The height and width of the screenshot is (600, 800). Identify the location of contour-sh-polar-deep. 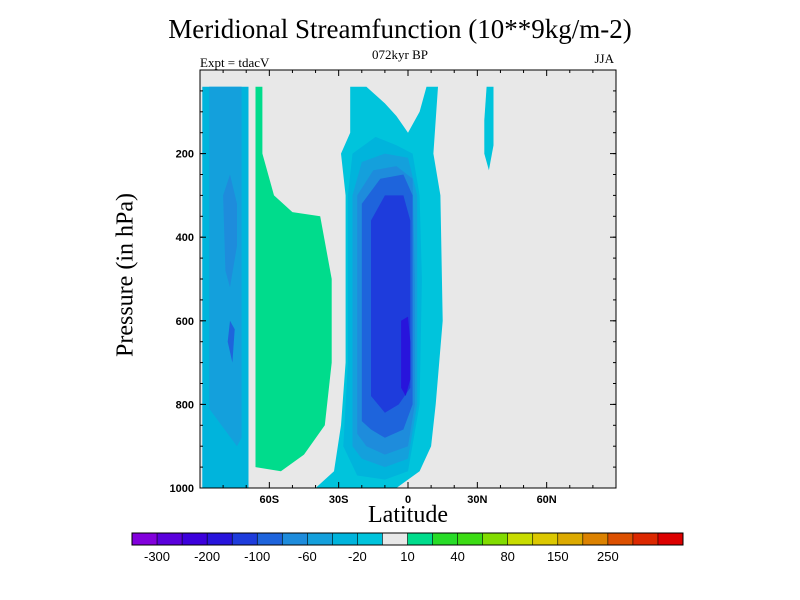
(231, 341).